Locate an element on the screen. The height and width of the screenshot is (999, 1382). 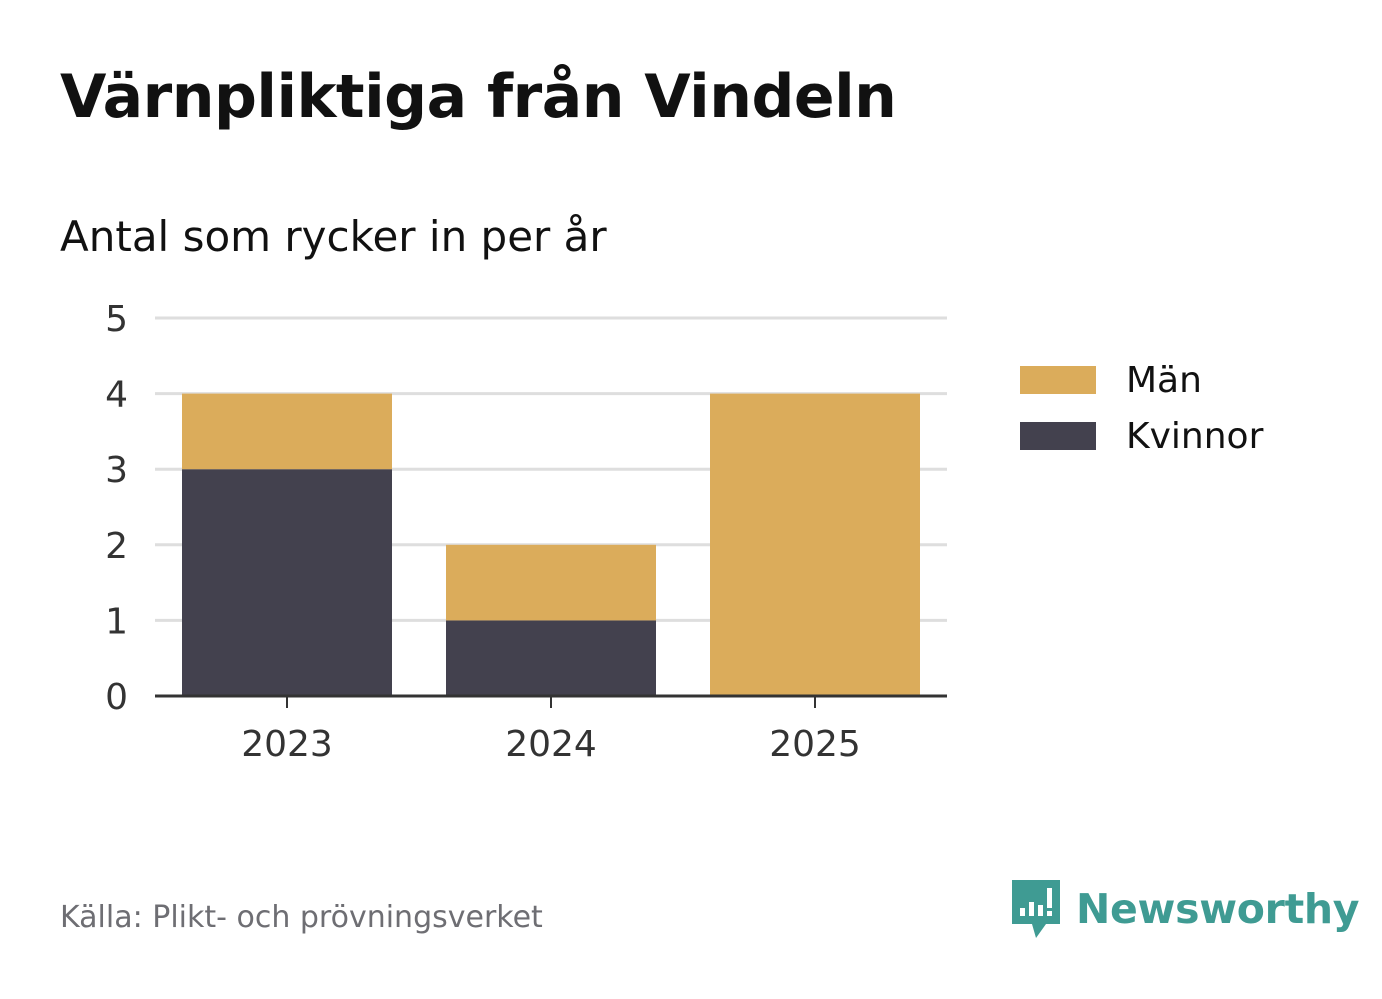
bar-kvinnor-2024 is located at coordinates (551, 658).